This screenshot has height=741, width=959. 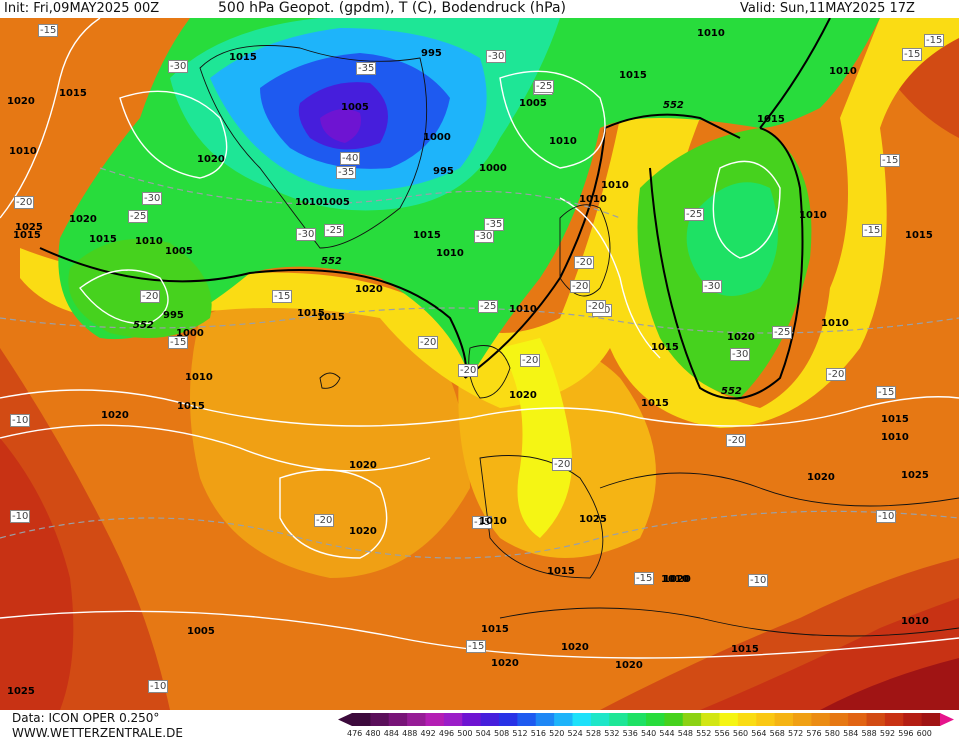 I want to click on north-africa-coast, so click(x=729, y=622).